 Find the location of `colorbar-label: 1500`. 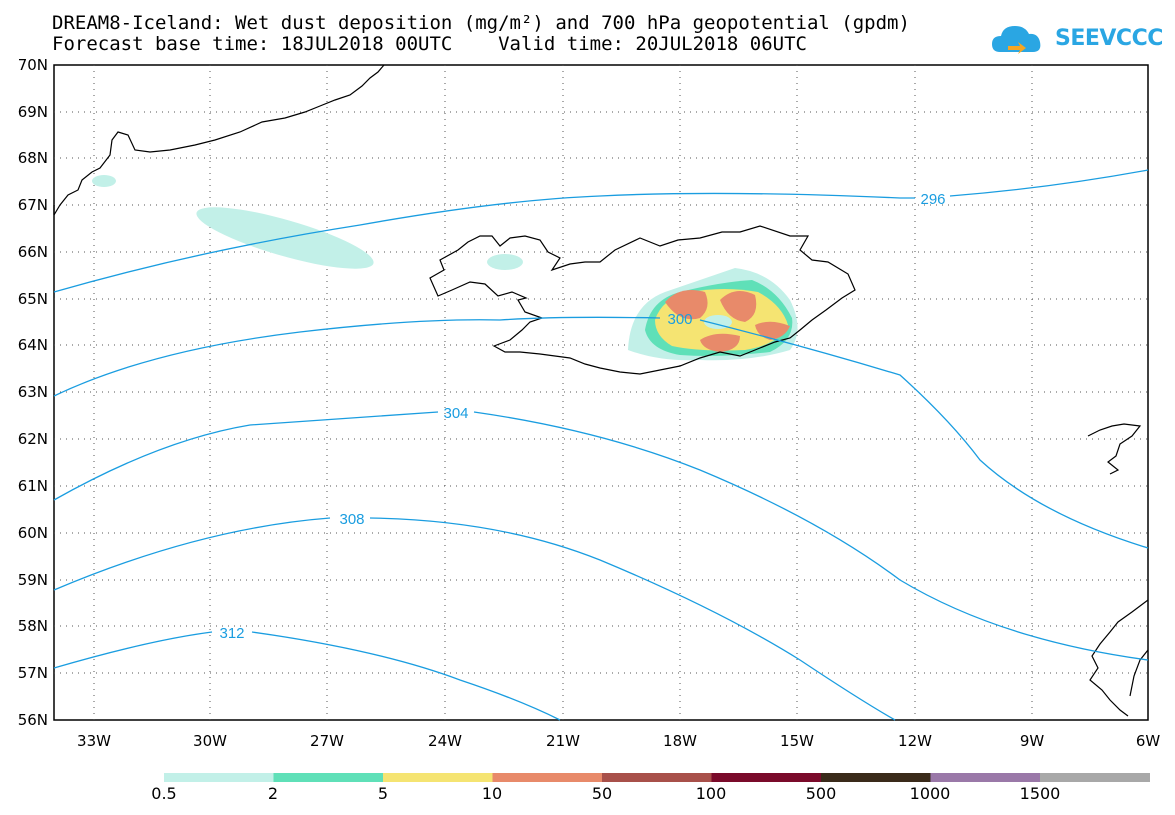

colorbar-label: 1500 is located at coordinates (1040, 793).